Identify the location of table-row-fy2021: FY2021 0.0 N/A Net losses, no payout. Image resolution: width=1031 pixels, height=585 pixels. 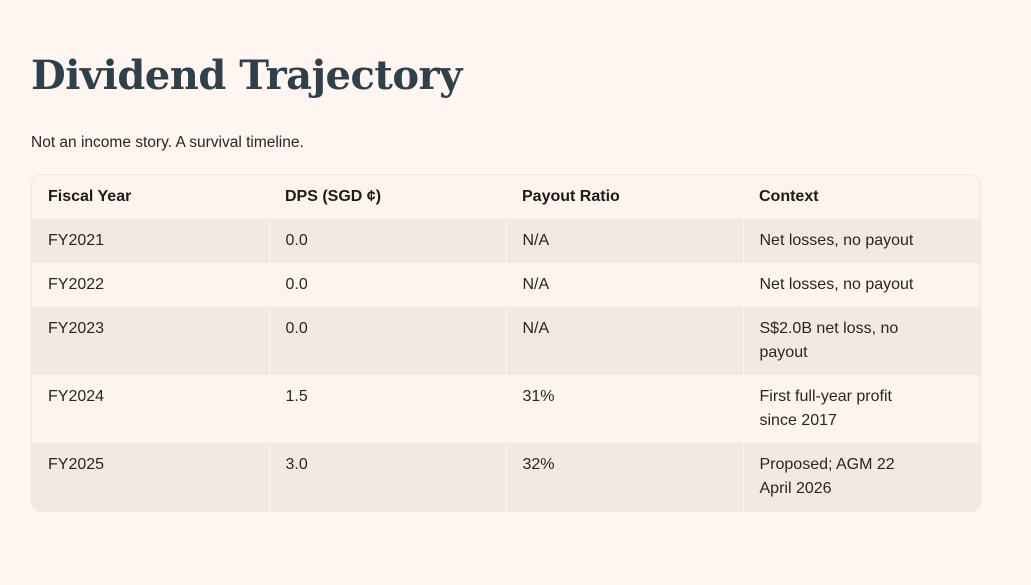
(506, 241).